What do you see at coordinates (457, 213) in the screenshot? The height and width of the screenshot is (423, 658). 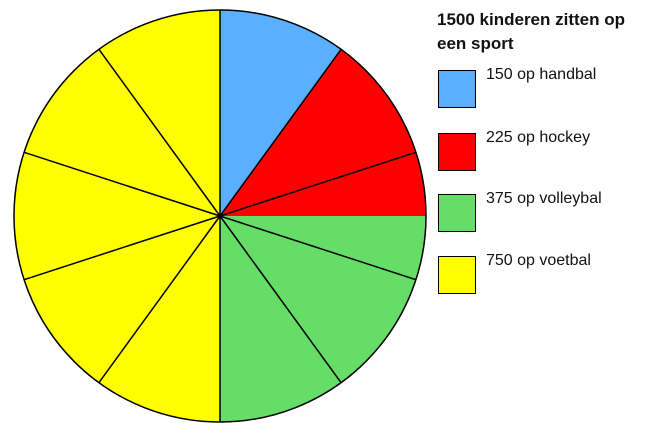 I see `legend-swatch-volleybal` at bounding box center [457, 213].